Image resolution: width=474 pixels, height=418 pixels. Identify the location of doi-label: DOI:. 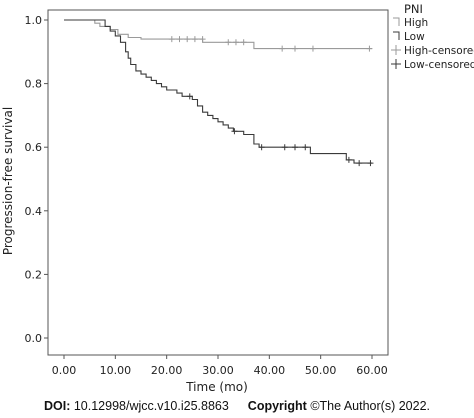
(57, 406).